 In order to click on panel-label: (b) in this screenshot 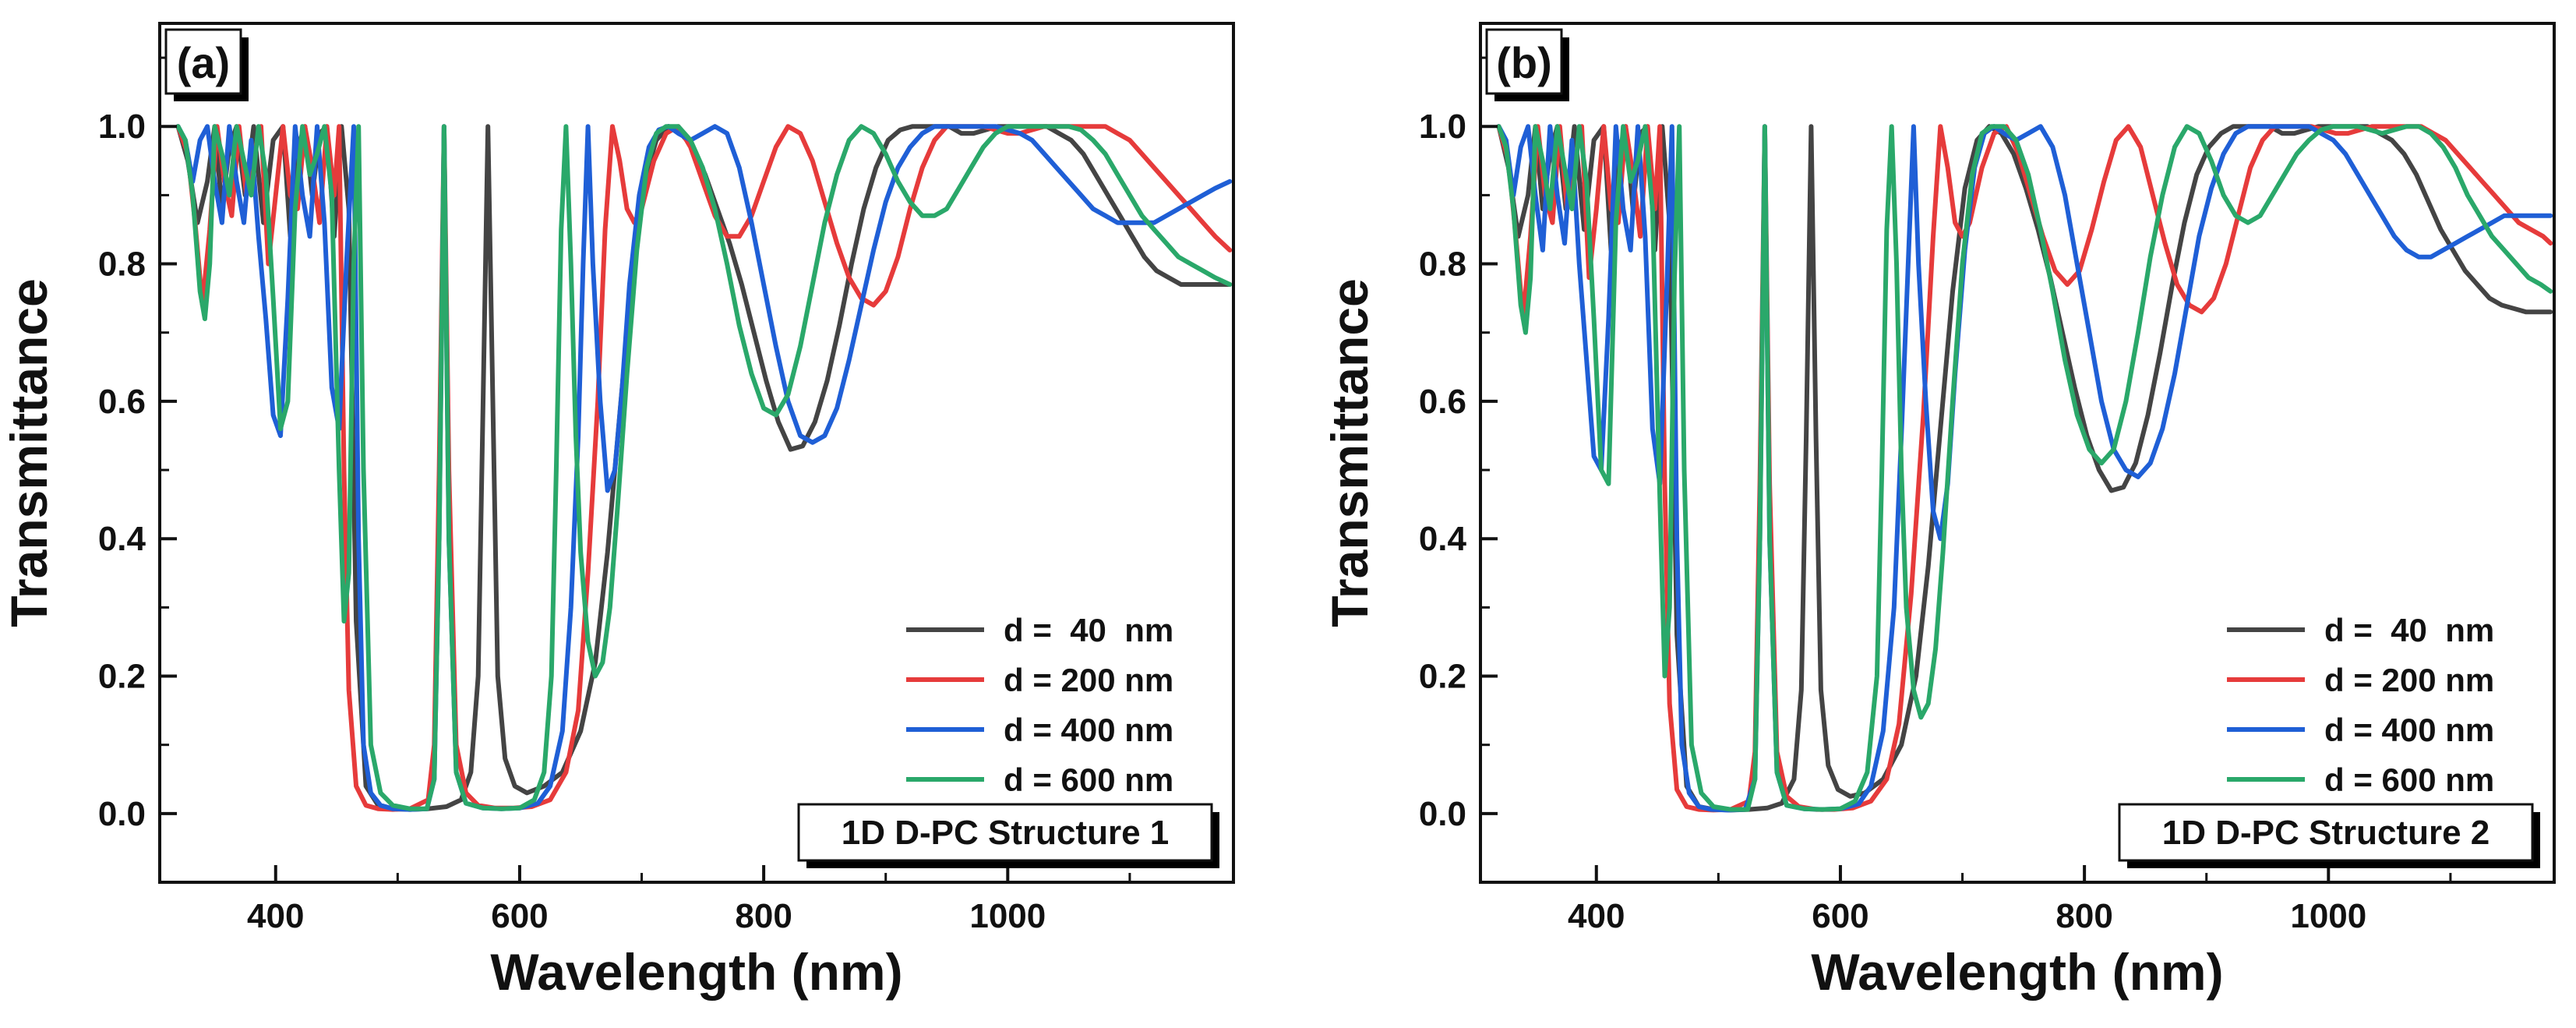, I will do `click(1524, 62)`.